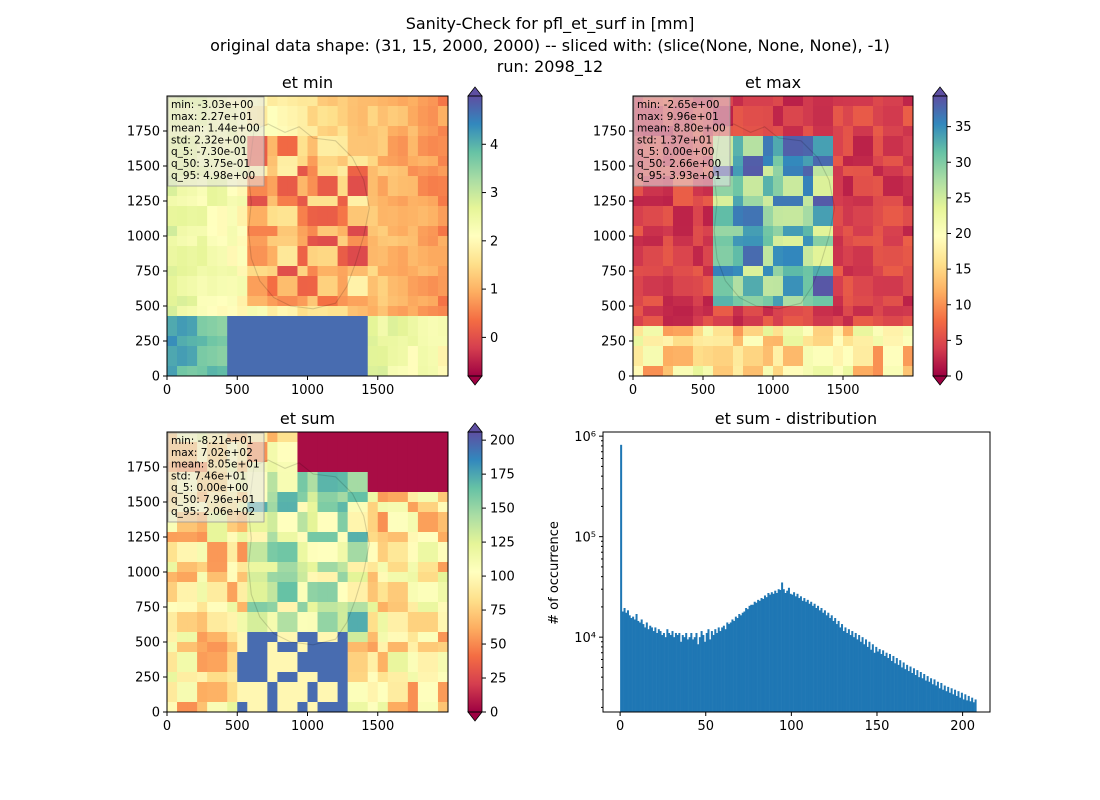  What do you see at coordinates (475, 572) in the screenshot?
I see `colorbar-frame` at bounding box center [475, 572].